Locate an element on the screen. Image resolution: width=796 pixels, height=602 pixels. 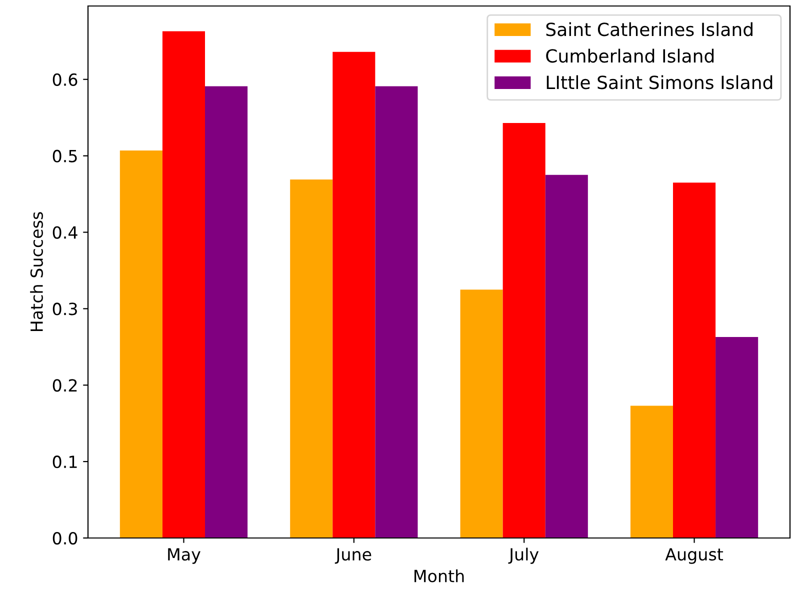
legend-label: LIttle Saint Simons Island is located at coordinates (659, 82).